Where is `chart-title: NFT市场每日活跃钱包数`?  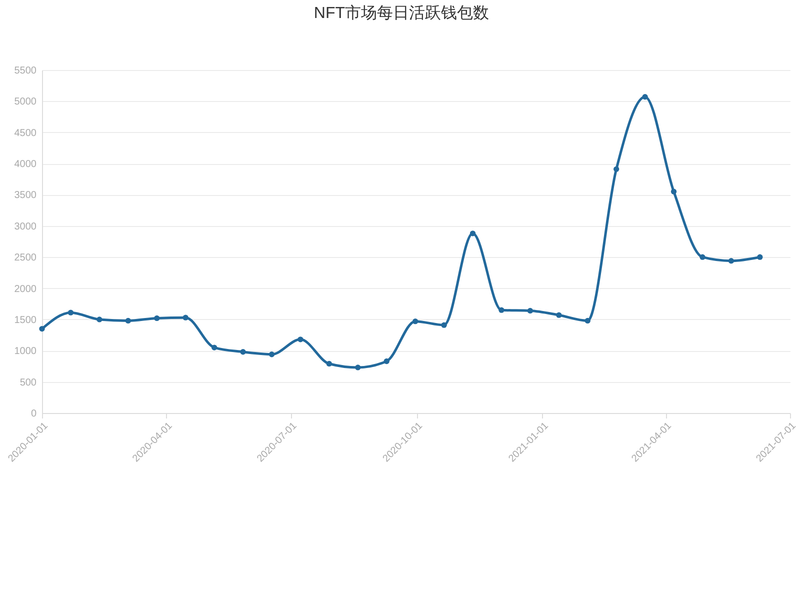
chart-title: NFT市场每日活跃钱包数 is located at coordinates (402, 13).